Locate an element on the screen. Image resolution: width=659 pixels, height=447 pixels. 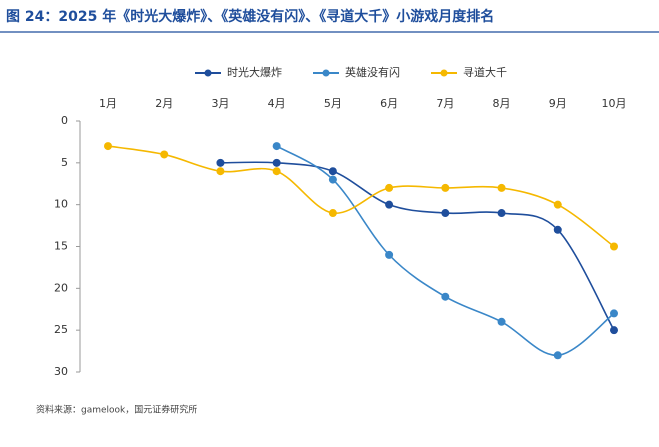
source-note: 资料来源：gamelook，国元证券研究所 is located at coordinates (116, 410).